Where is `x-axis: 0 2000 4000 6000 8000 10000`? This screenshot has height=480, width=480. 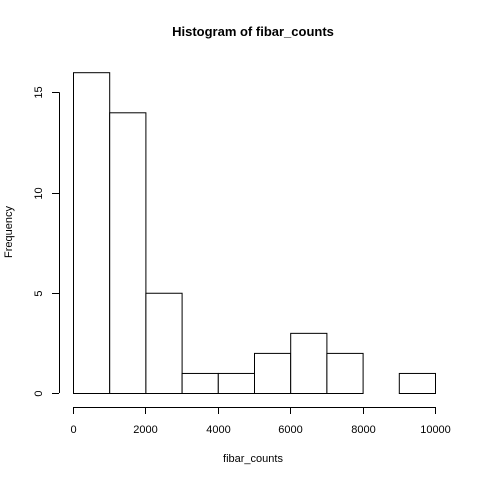 x-axis: 0 2000 4000 6000 8000 10000 is located at coordinates (260, 421).